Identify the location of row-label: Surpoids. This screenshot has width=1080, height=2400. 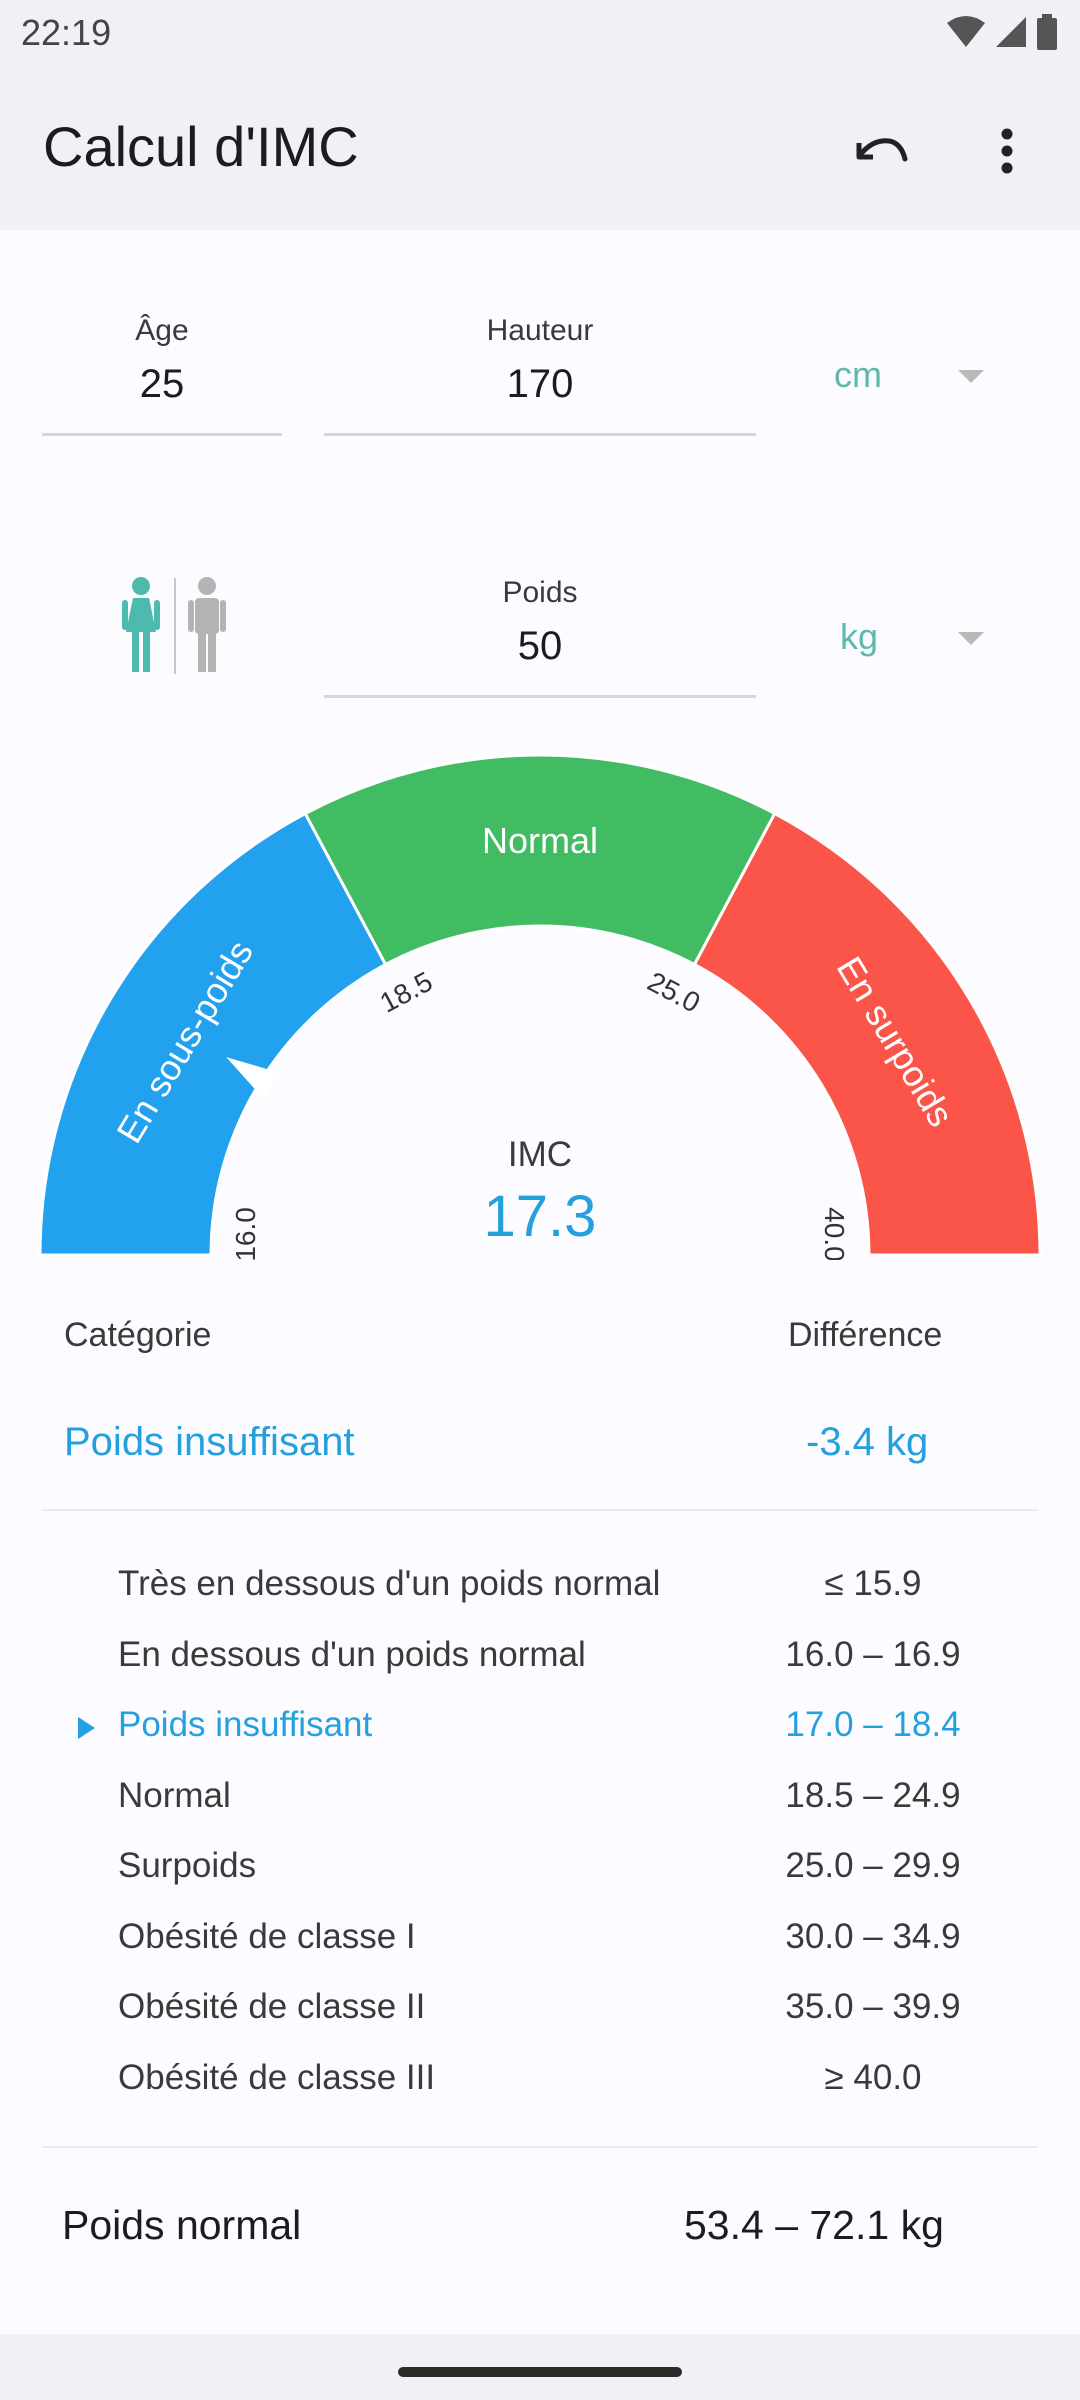
(187, 1865).